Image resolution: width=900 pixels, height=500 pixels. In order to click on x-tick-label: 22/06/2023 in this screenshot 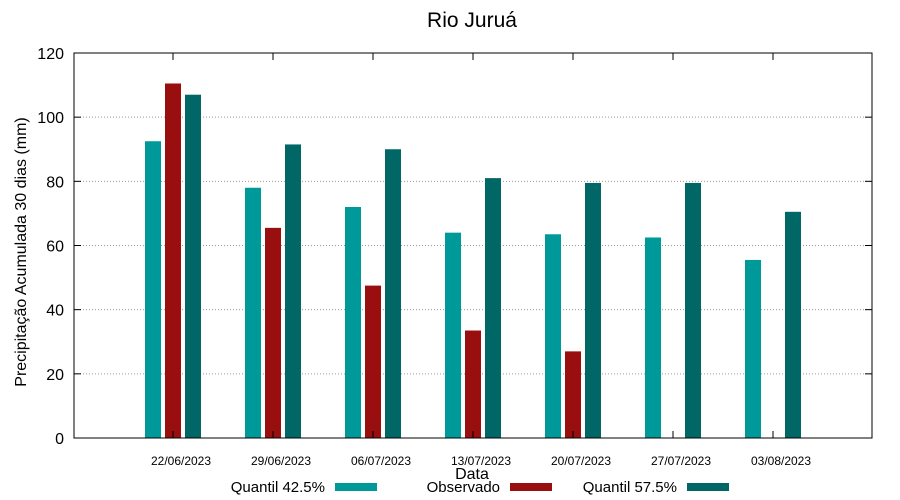, I will do `click(181, 461)`.